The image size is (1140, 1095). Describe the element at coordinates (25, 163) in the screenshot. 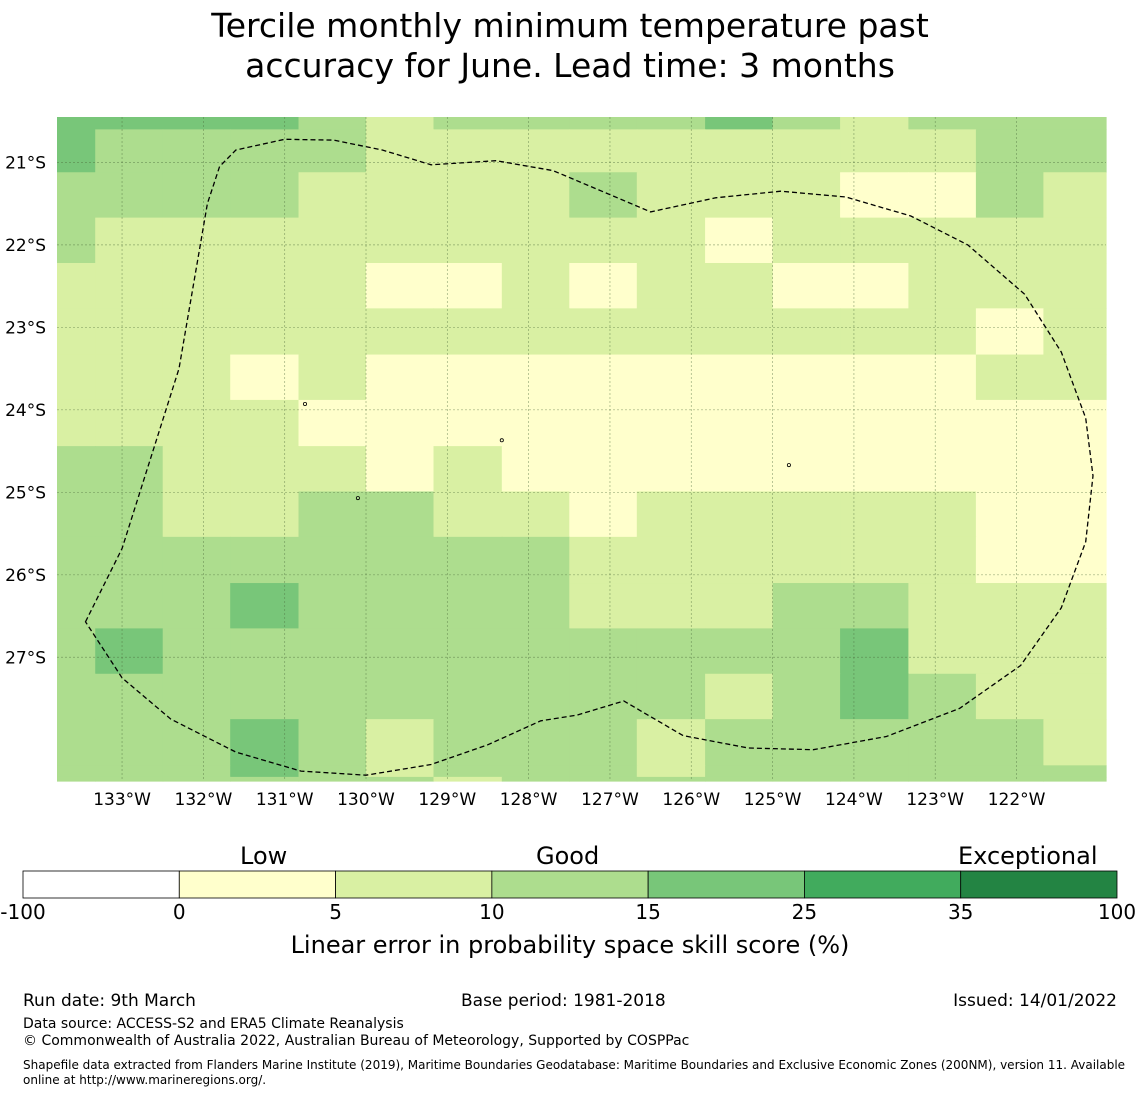

I see `lat-tick-label: 21°S` at that location.